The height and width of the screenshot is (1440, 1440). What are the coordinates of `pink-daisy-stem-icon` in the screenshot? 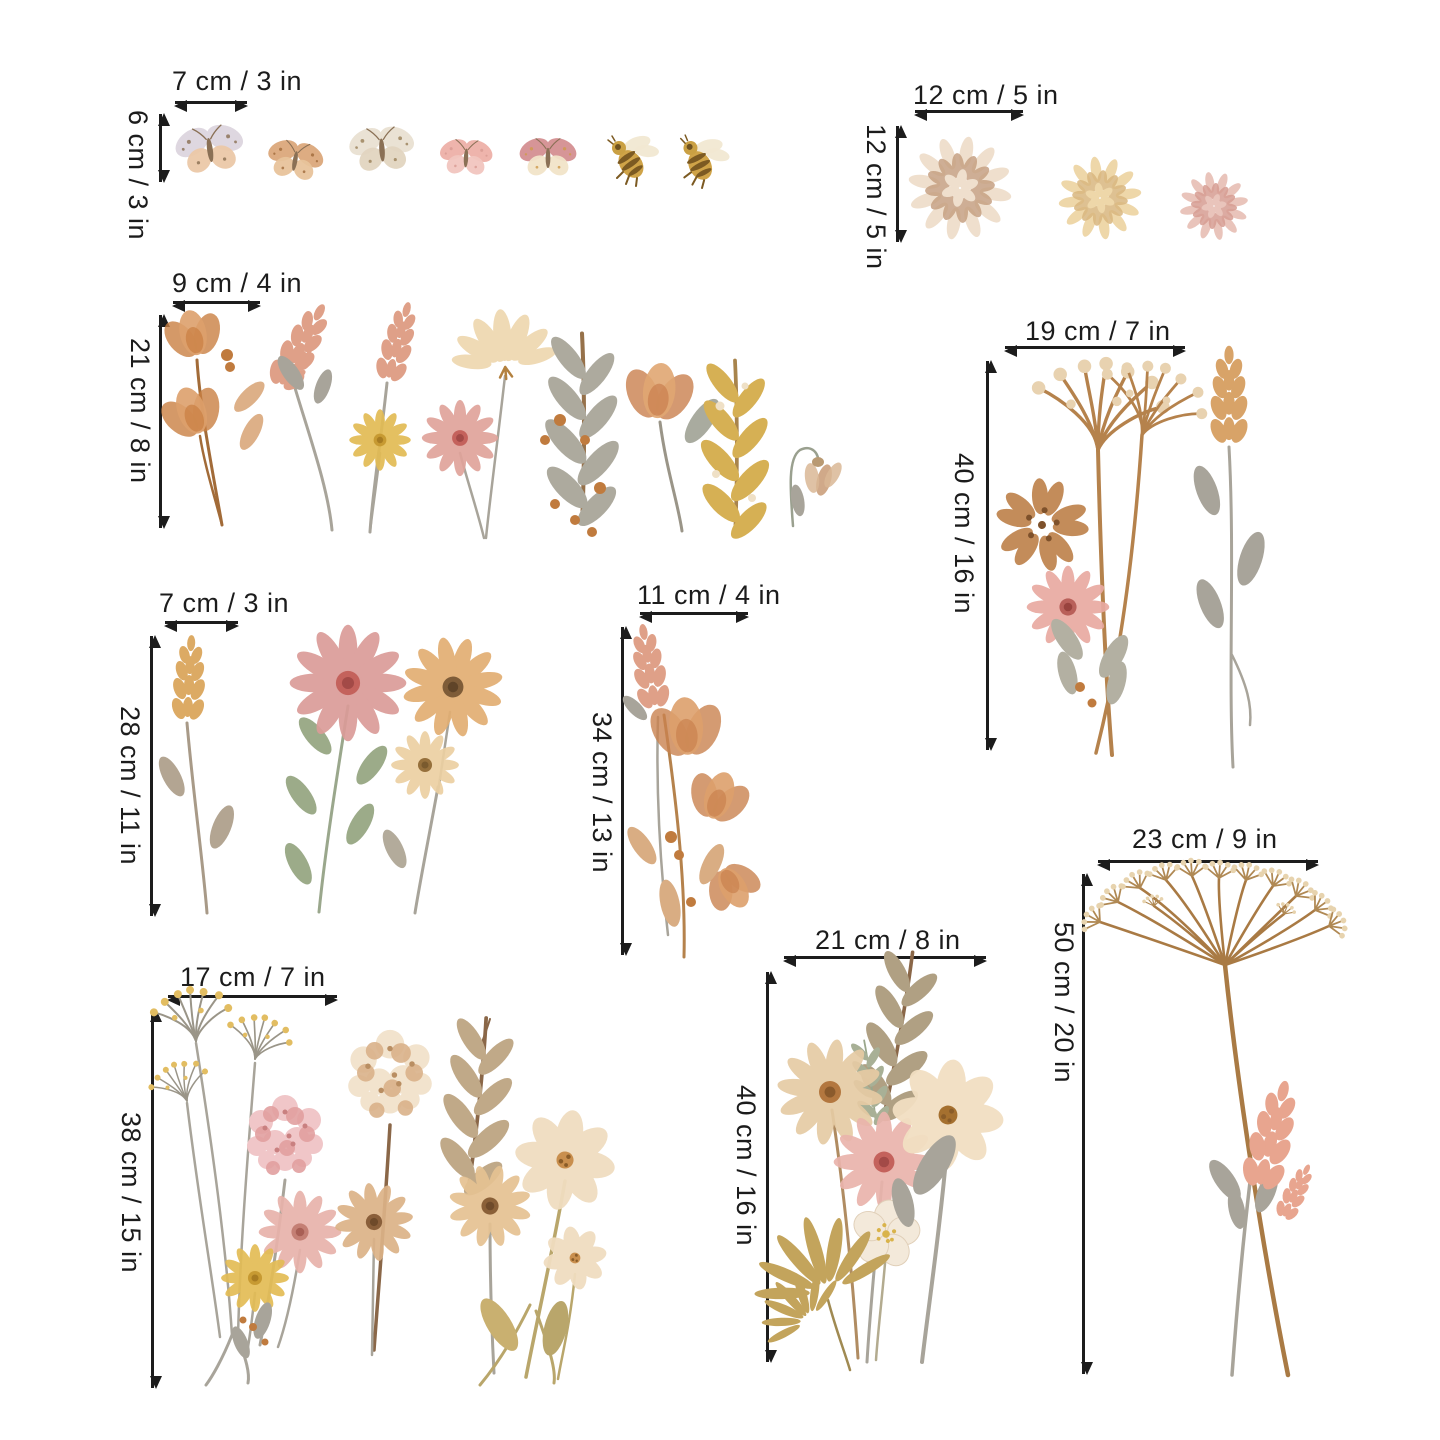 It's located at (343, 769).